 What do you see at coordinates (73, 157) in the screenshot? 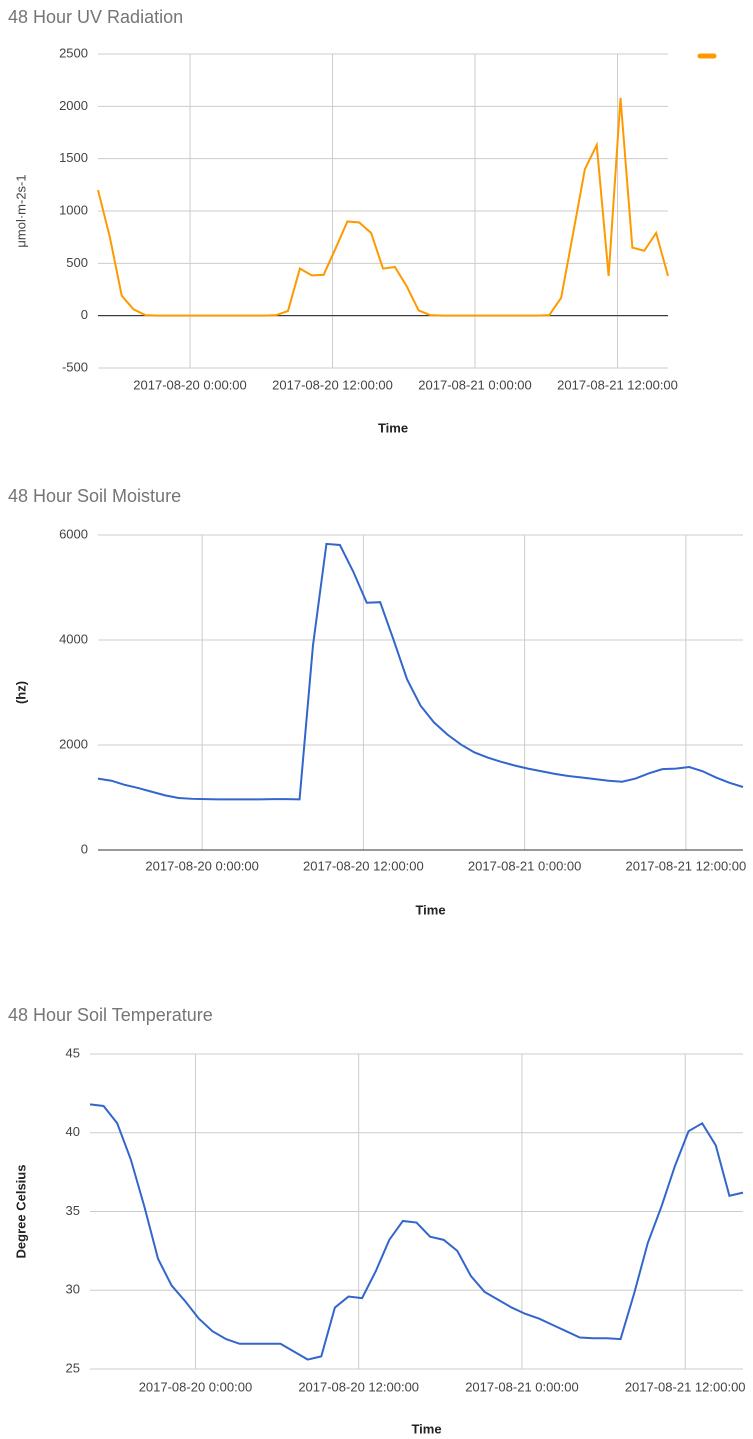
I see `y-tick-label: 1500` at bounding box center [73, 157].